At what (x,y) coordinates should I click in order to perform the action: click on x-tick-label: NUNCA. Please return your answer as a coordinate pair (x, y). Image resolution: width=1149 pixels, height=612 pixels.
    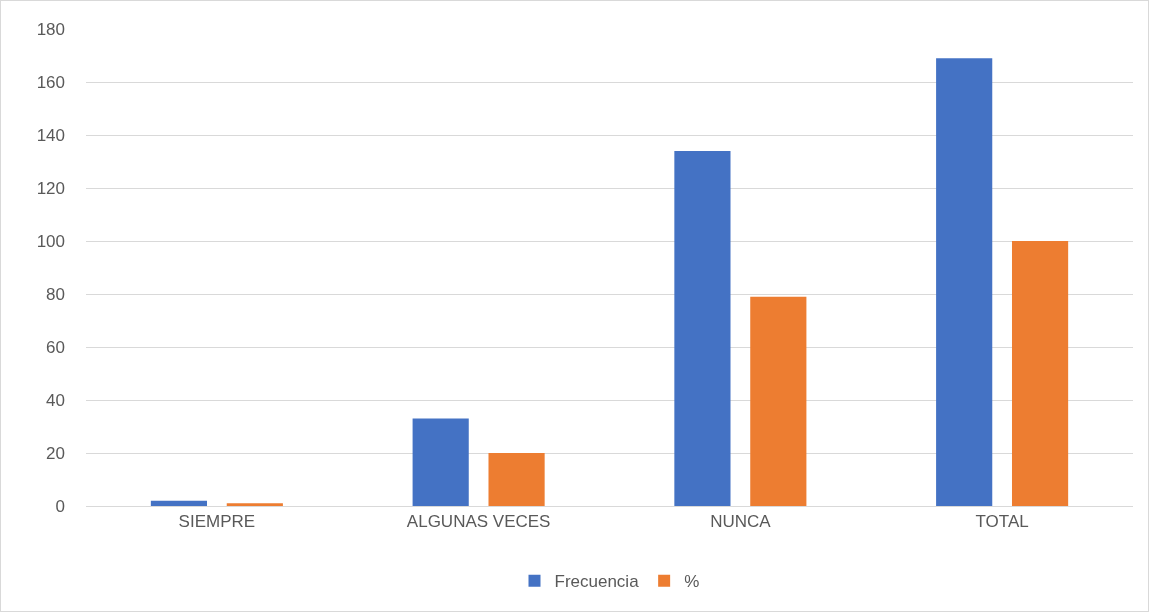
    Looking at the image, I should click on (741, 522).